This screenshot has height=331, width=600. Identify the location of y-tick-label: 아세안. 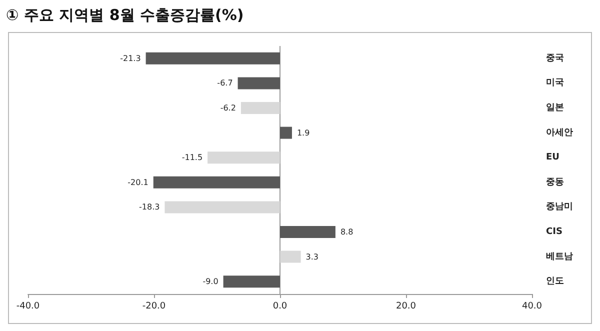
(559, 133).